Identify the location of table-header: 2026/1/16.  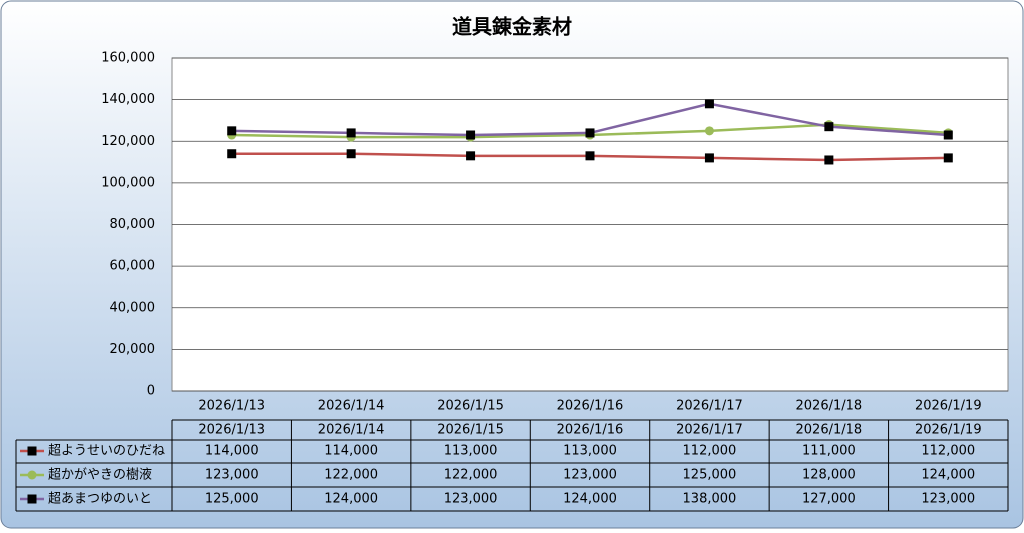
(590, 430).